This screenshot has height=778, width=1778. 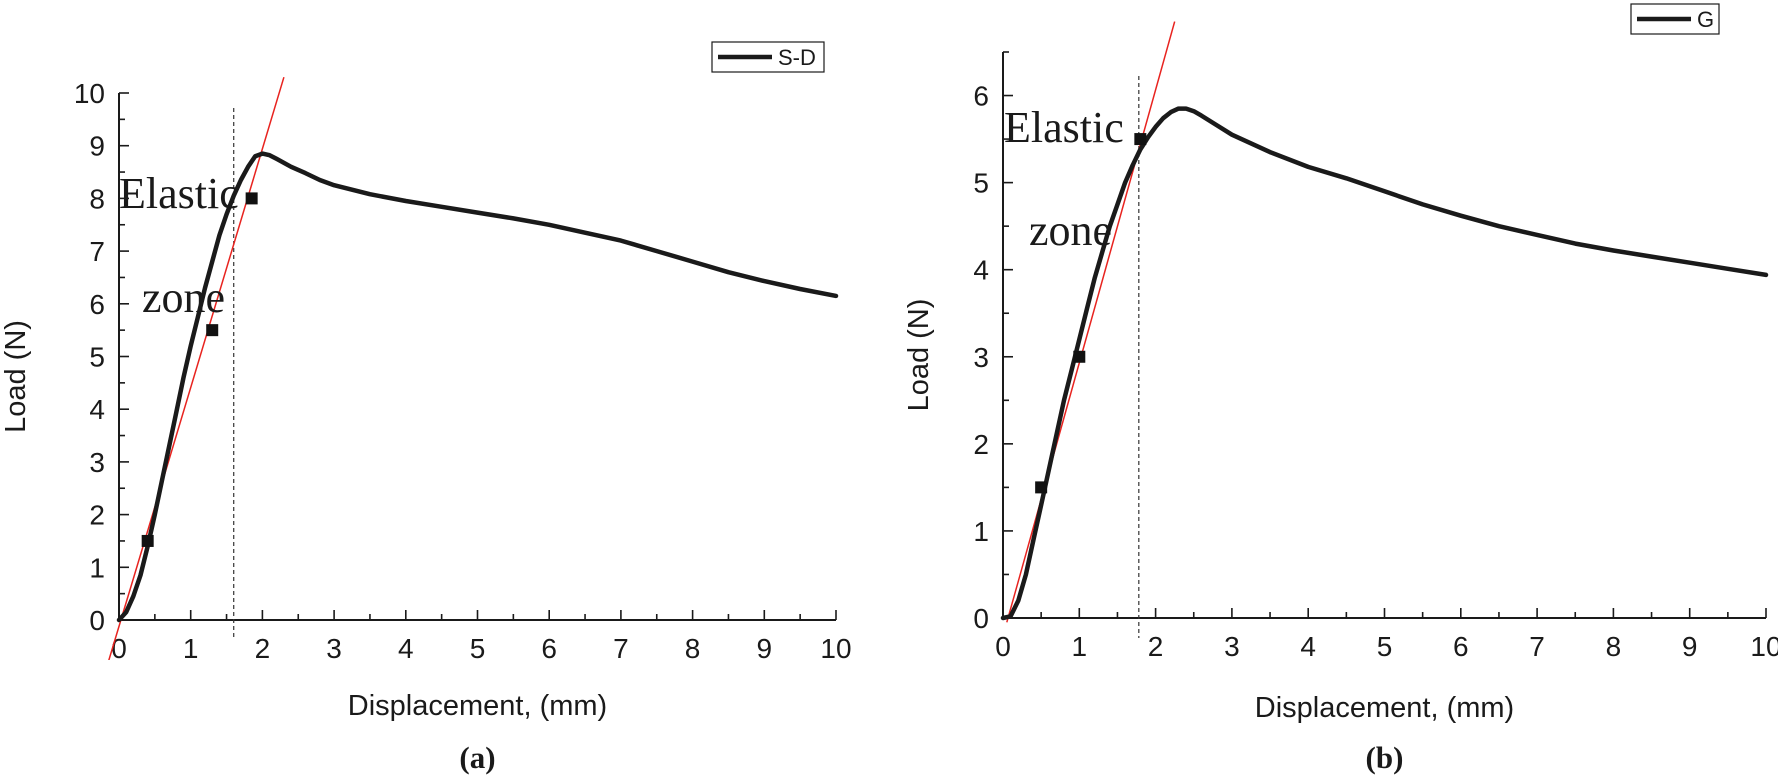 What do you see at coordinates (768, 57) in the screenshot?
I see `legend: S-D` at bounding box center [768, 57].